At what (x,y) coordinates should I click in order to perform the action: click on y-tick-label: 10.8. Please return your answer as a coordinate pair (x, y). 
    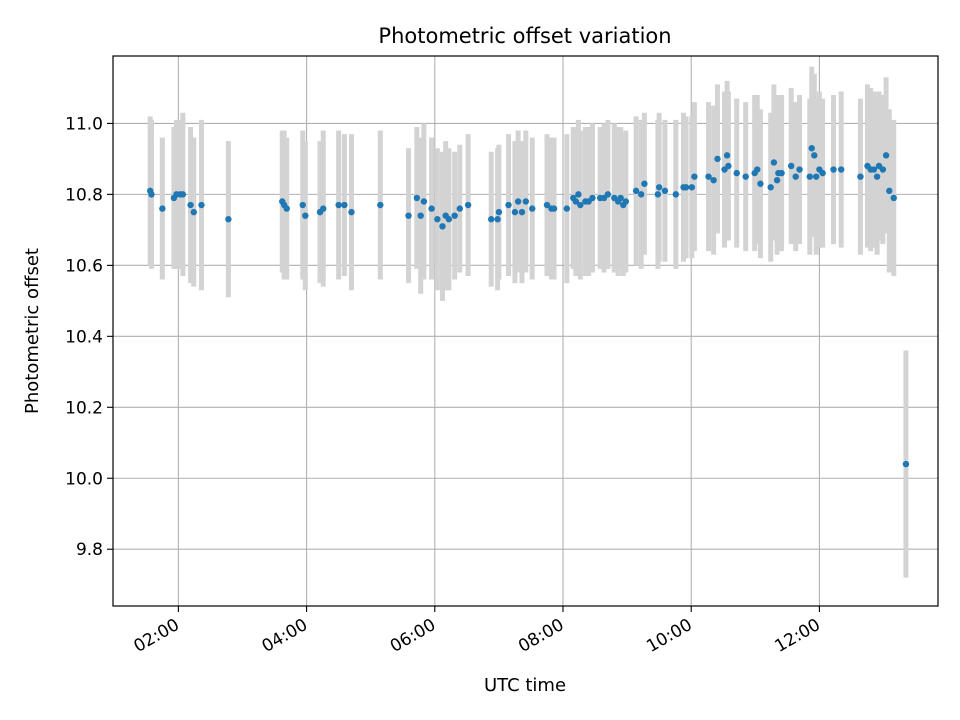
    Looking at the image, I should click on (84, 195).